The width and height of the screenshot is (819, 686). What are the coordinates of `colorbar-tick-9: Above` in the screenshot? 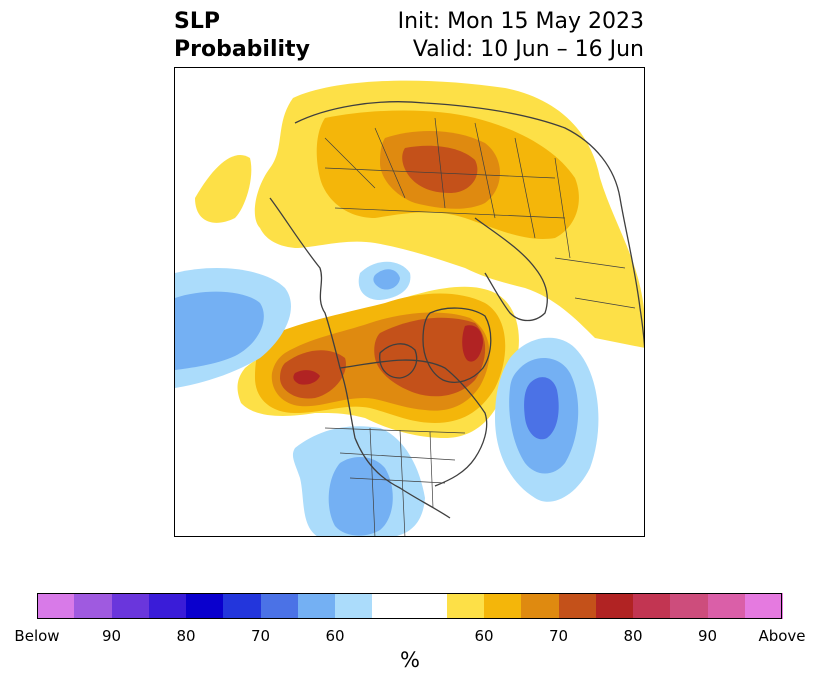 It's located at (782, 636).